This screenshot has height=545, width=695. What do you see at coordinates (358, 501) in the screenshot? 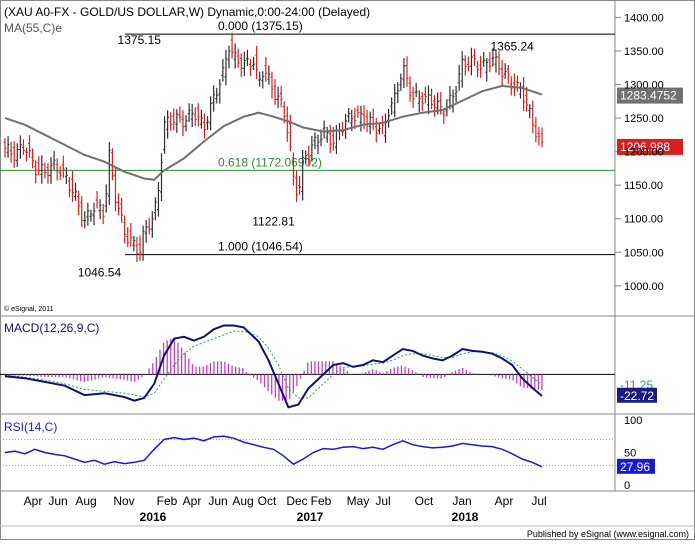
I see `time-label: May` at bounding box center [358, 501].